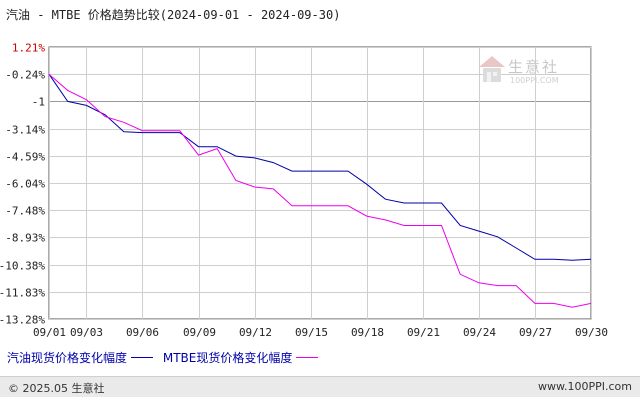 The width and height of the screenshot is (640, 400). Describe the element at coordinates (320, 386) in the screenshot. I see `footer: © 2025.05 生意社 www.100PPI.com` at that location.